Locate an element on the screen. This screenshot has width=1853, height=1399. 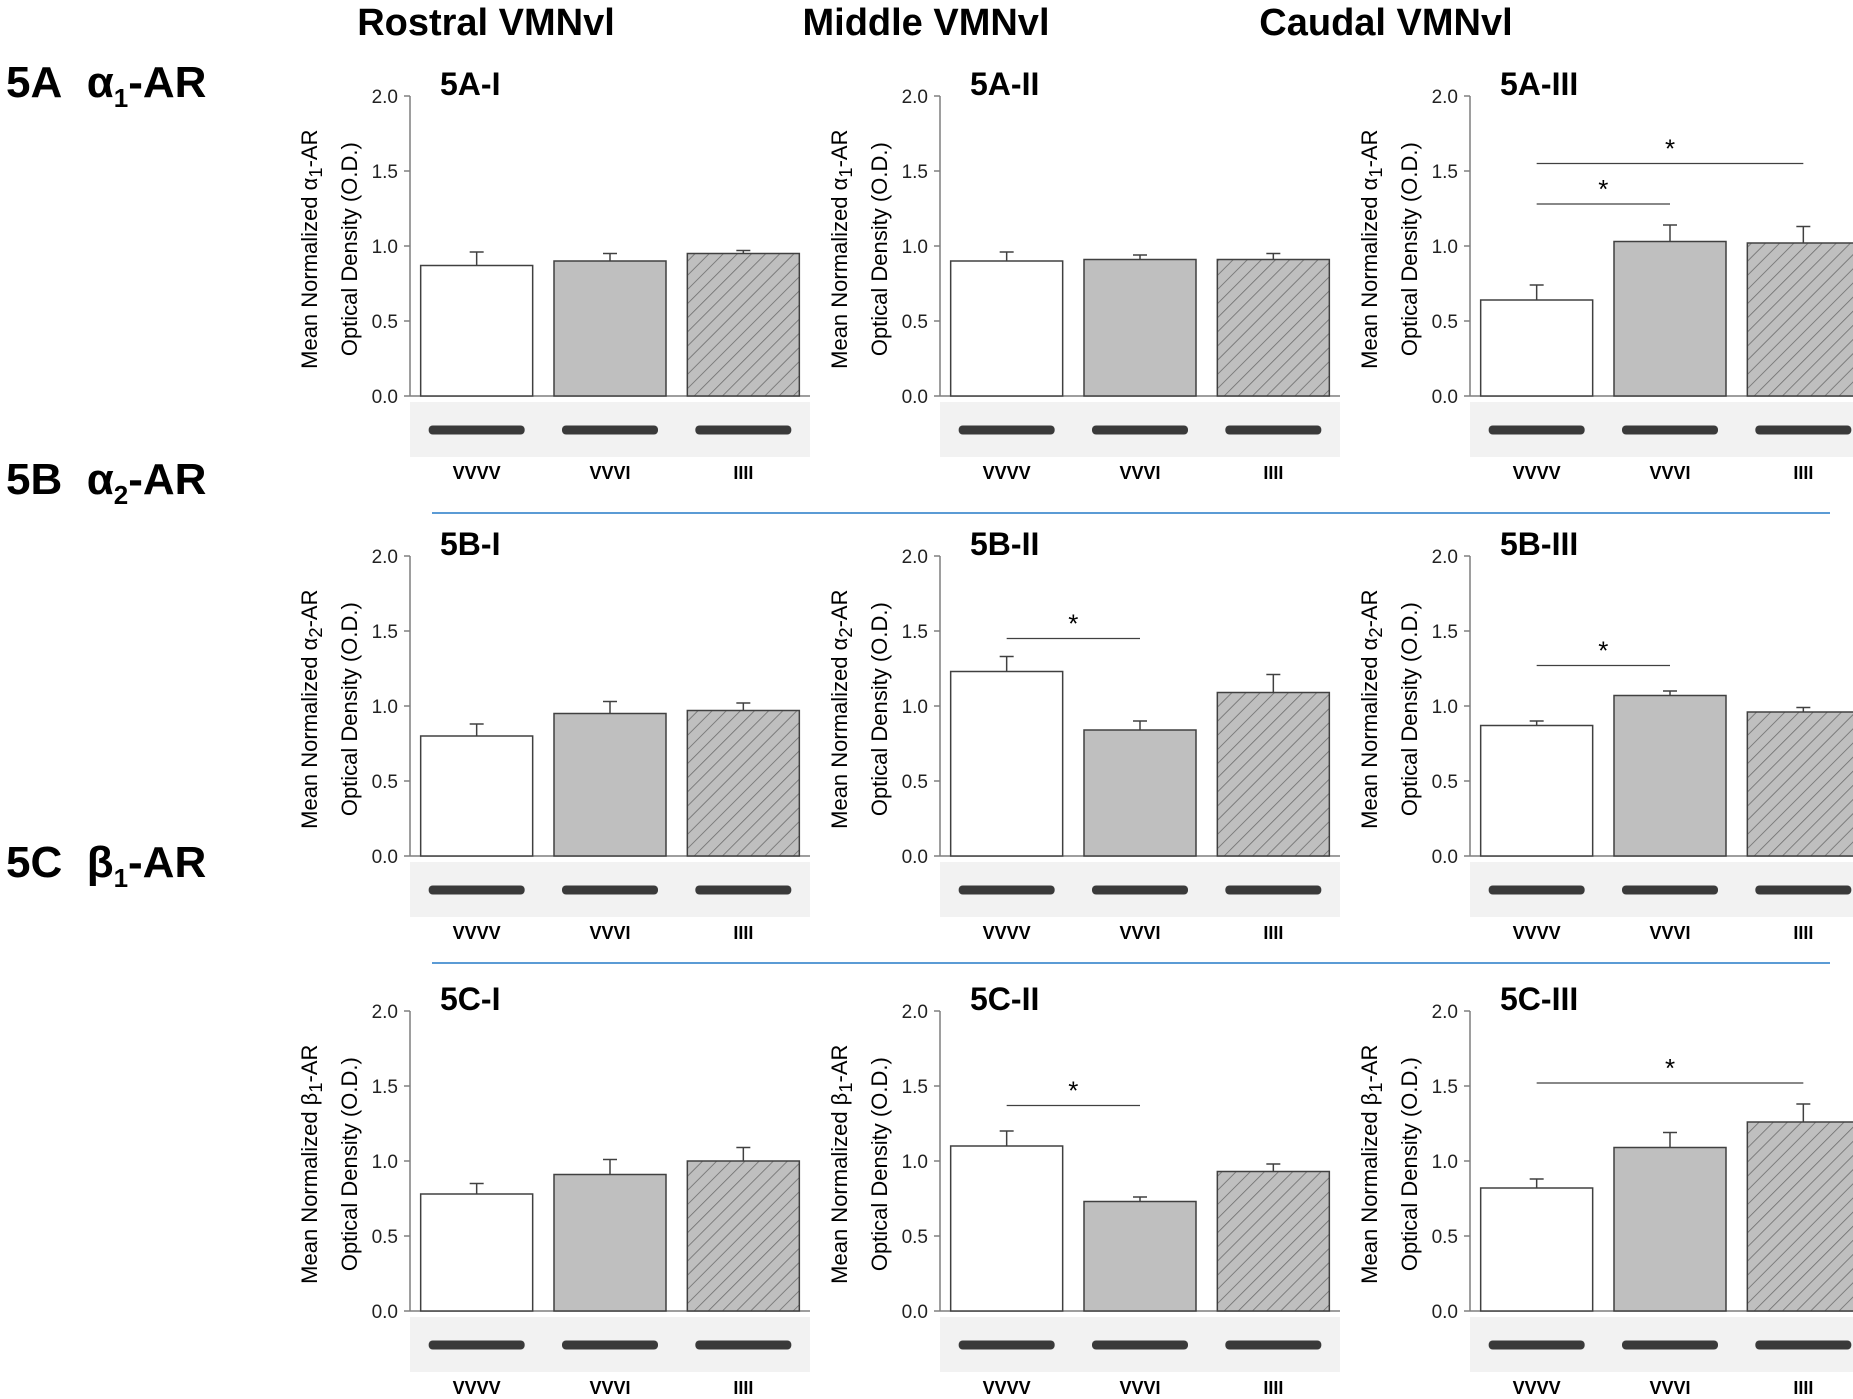
column-header-caudal: Caudal VMNvl is located at coordinates (1386, 23).